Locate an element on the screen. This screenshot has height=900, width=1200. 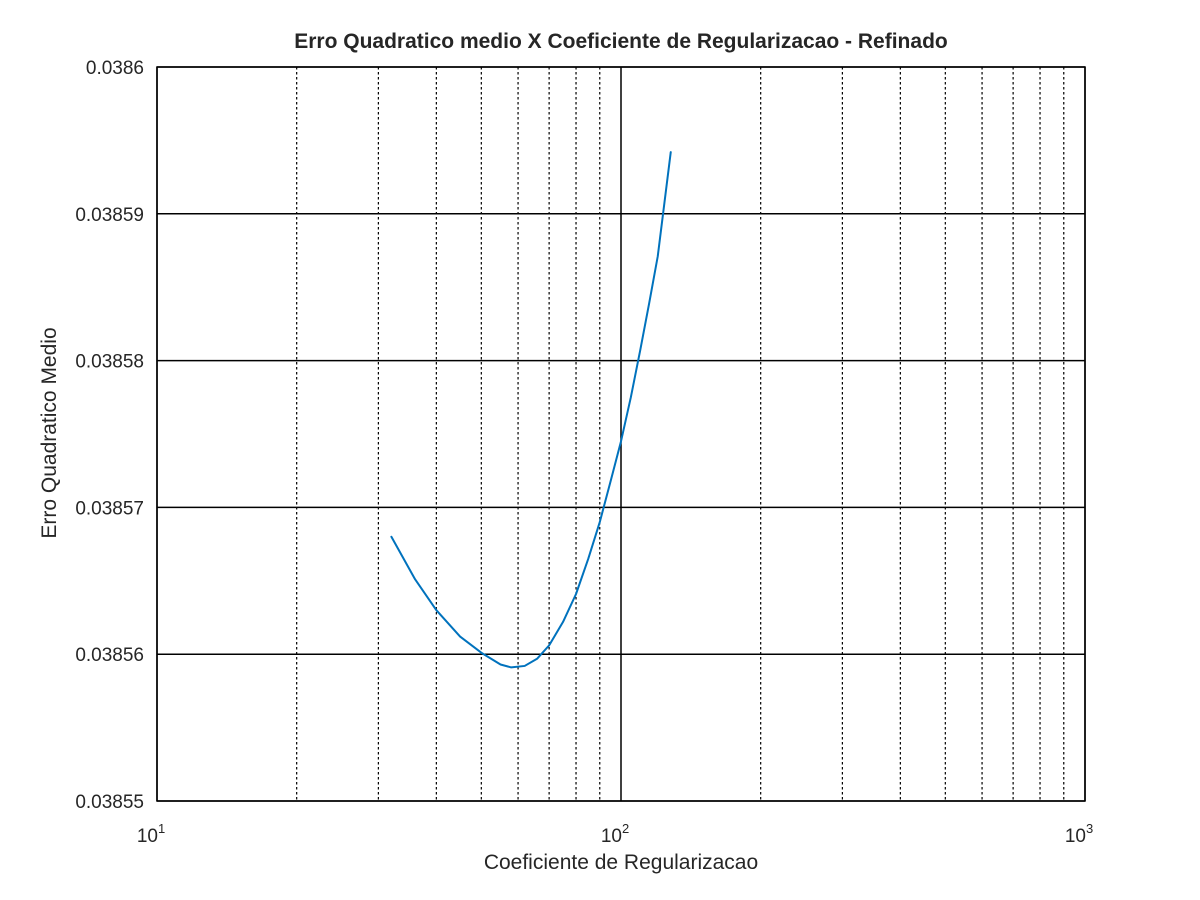
y-tick-label: 0.03855 is located at coordinates (109, 802).